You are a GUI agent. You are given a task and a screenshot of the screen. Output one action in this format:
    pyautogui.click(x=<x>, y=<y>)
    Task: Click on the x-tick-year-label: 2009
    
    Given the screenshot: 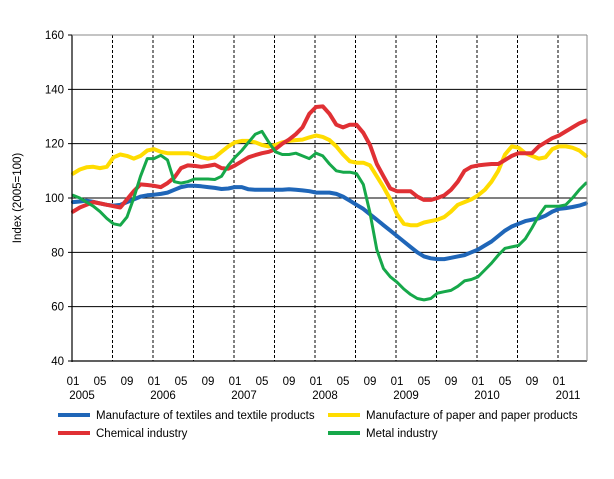 What is the action you would take?
    pyautogui.click(x=406, y=396)
    